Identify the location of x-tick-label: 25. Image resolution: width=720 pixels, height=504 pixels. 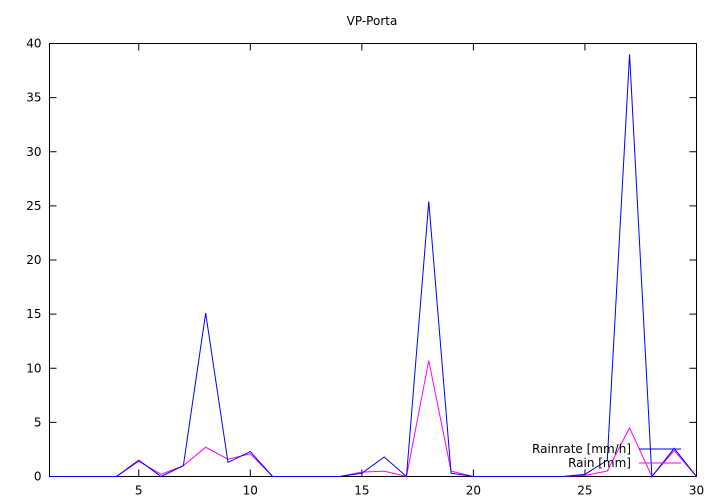
(584, 491).